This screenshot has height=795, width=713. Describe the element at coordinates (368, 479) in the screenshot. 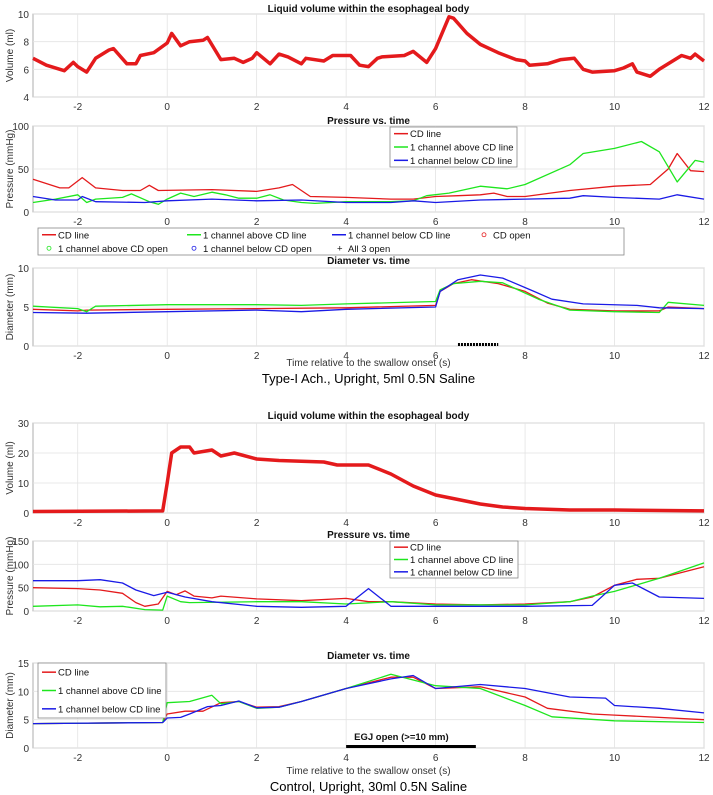

I see `series-line-volume` at that location.